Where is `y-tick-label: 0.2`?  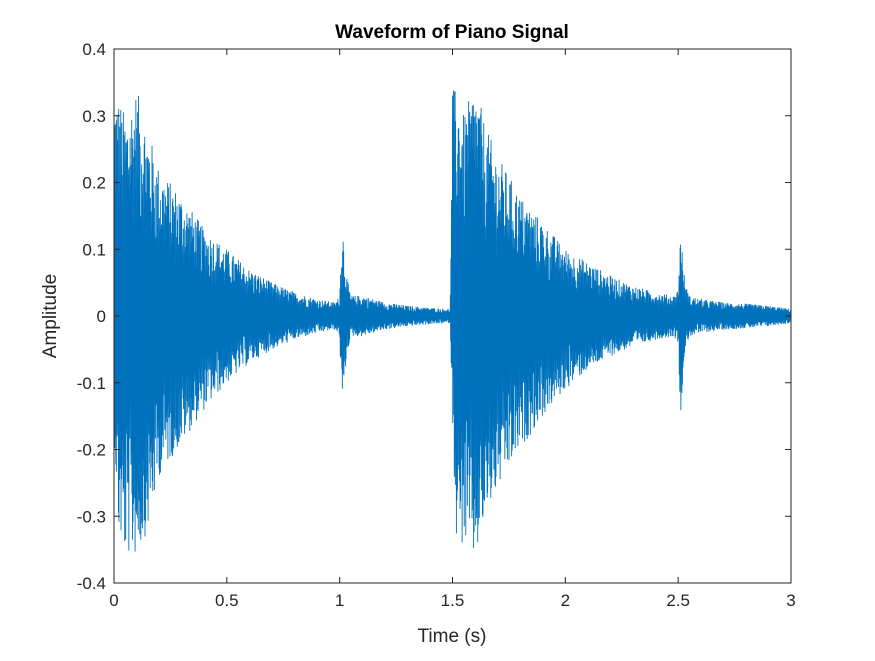 y-tick-label: 0.2 is located at coordinates (94, 183).